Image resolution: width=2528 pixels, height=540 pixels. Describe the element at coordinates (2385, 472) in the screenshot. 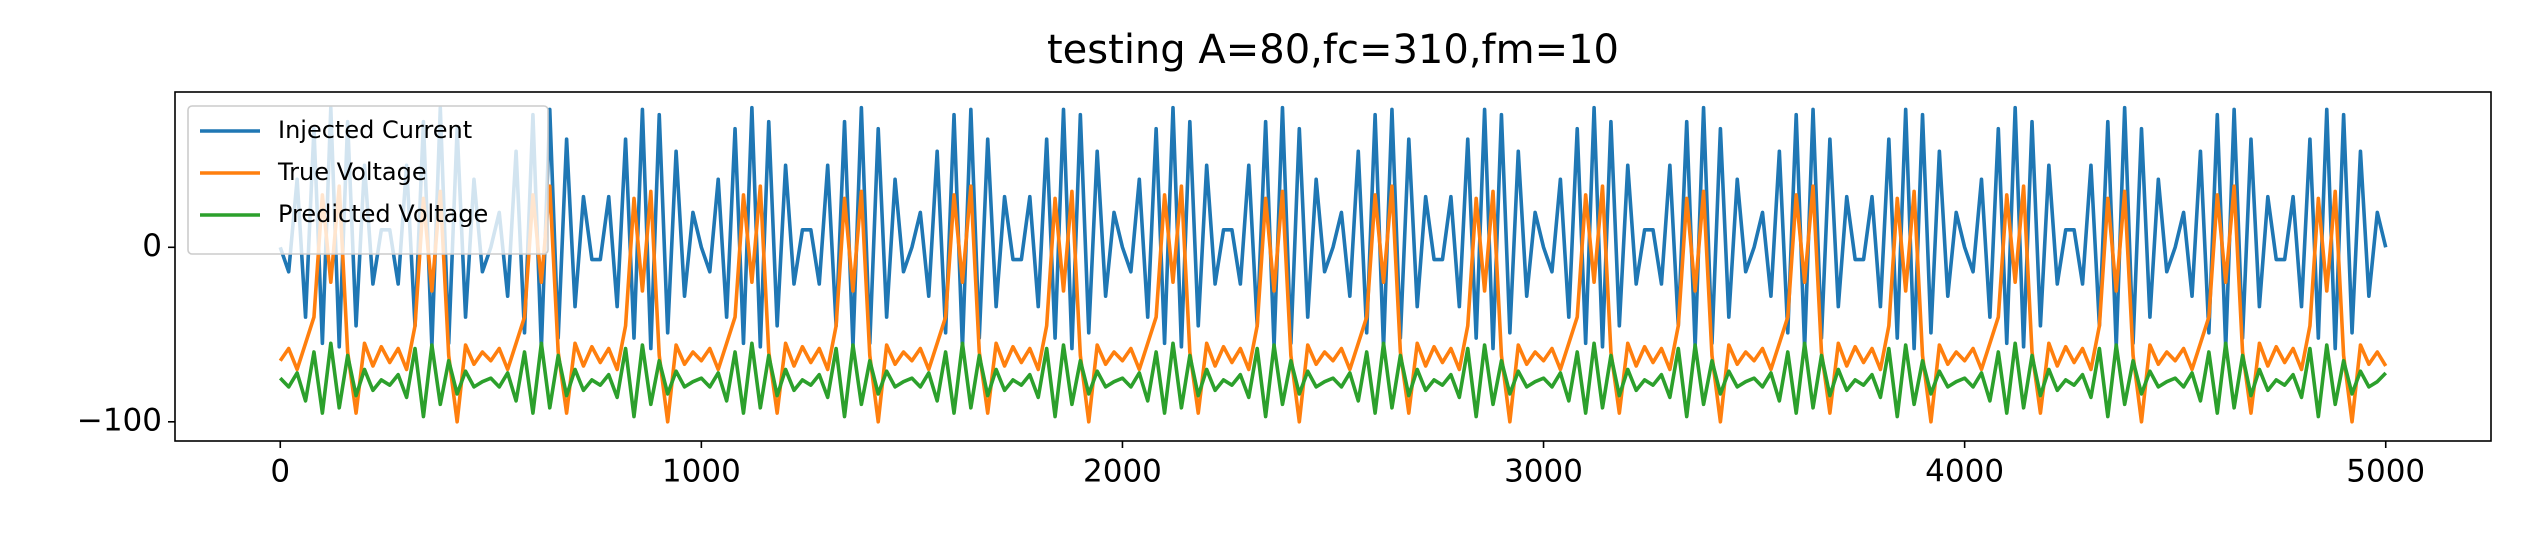

I see `x-tick-label: 5000` at that location.